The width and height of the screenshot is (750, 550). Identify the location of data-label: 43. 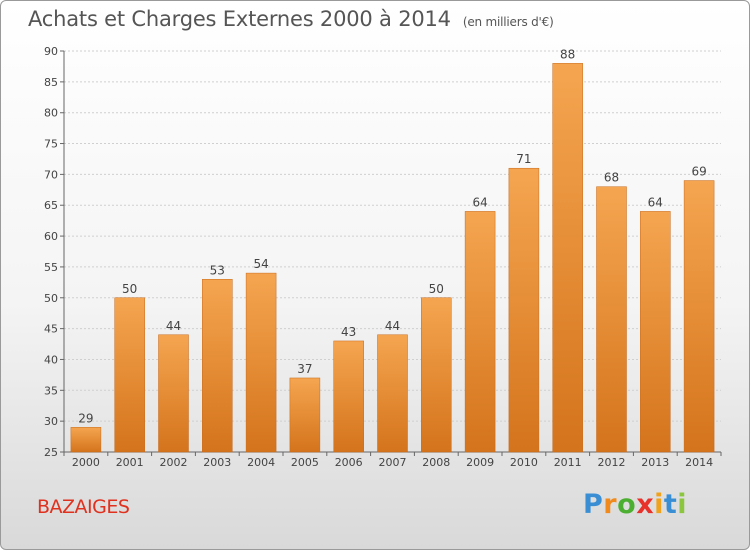
(348, 332).